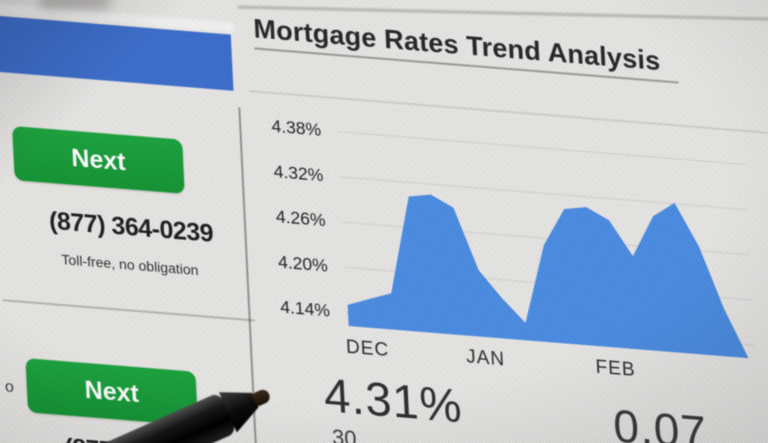 The image size is (768, 443). Describe the element at coordinates (465, 48) in the screenshot. I see `card-title: Mortgage Rates Trend Analysis` at that location.